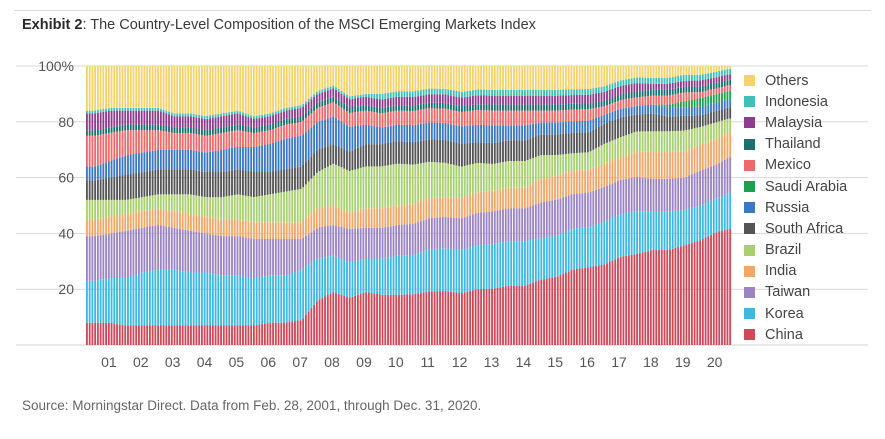 The height and width of the screenshot is (439, 885). Describe the element at coordinates (795, 207) in the screenshot. I see `legend-item-russia: Russia` at that location.